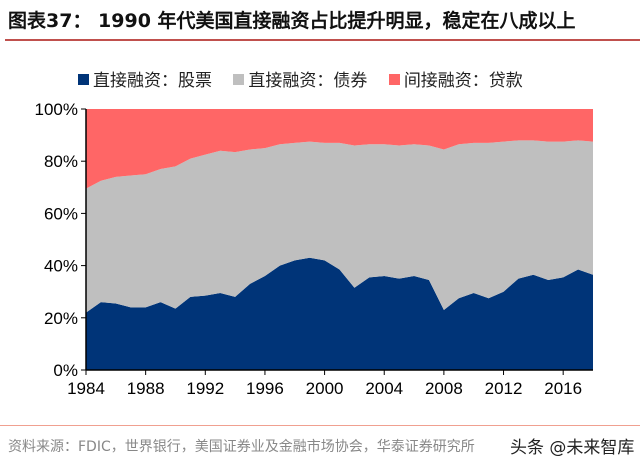 Image resolution: width=640 pixels, height=473 pixels. Describe the element at coordinates (205, 388) in the screenshot. I see `x-tick-label: 1992` at that location.